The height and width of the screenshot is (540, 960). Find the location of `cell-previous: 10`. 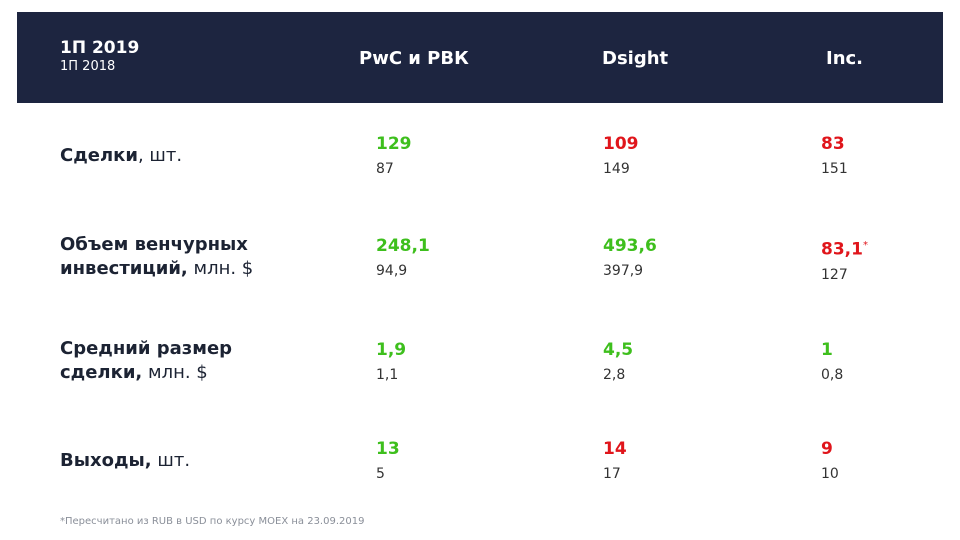

cell-previous: 10 is located at coordinates (830, 474).